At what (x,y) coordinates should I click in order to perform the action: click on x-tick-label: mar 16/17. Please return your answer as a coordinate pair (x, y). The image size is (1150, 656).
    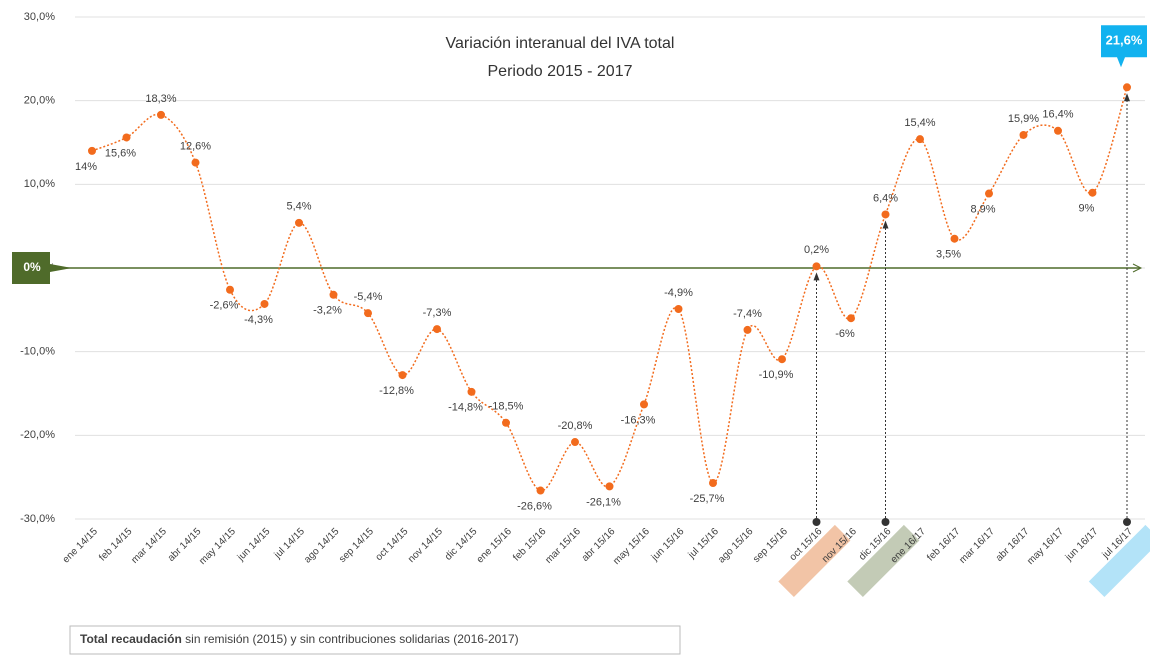
    Looking at the image, I should click on (977, 546).